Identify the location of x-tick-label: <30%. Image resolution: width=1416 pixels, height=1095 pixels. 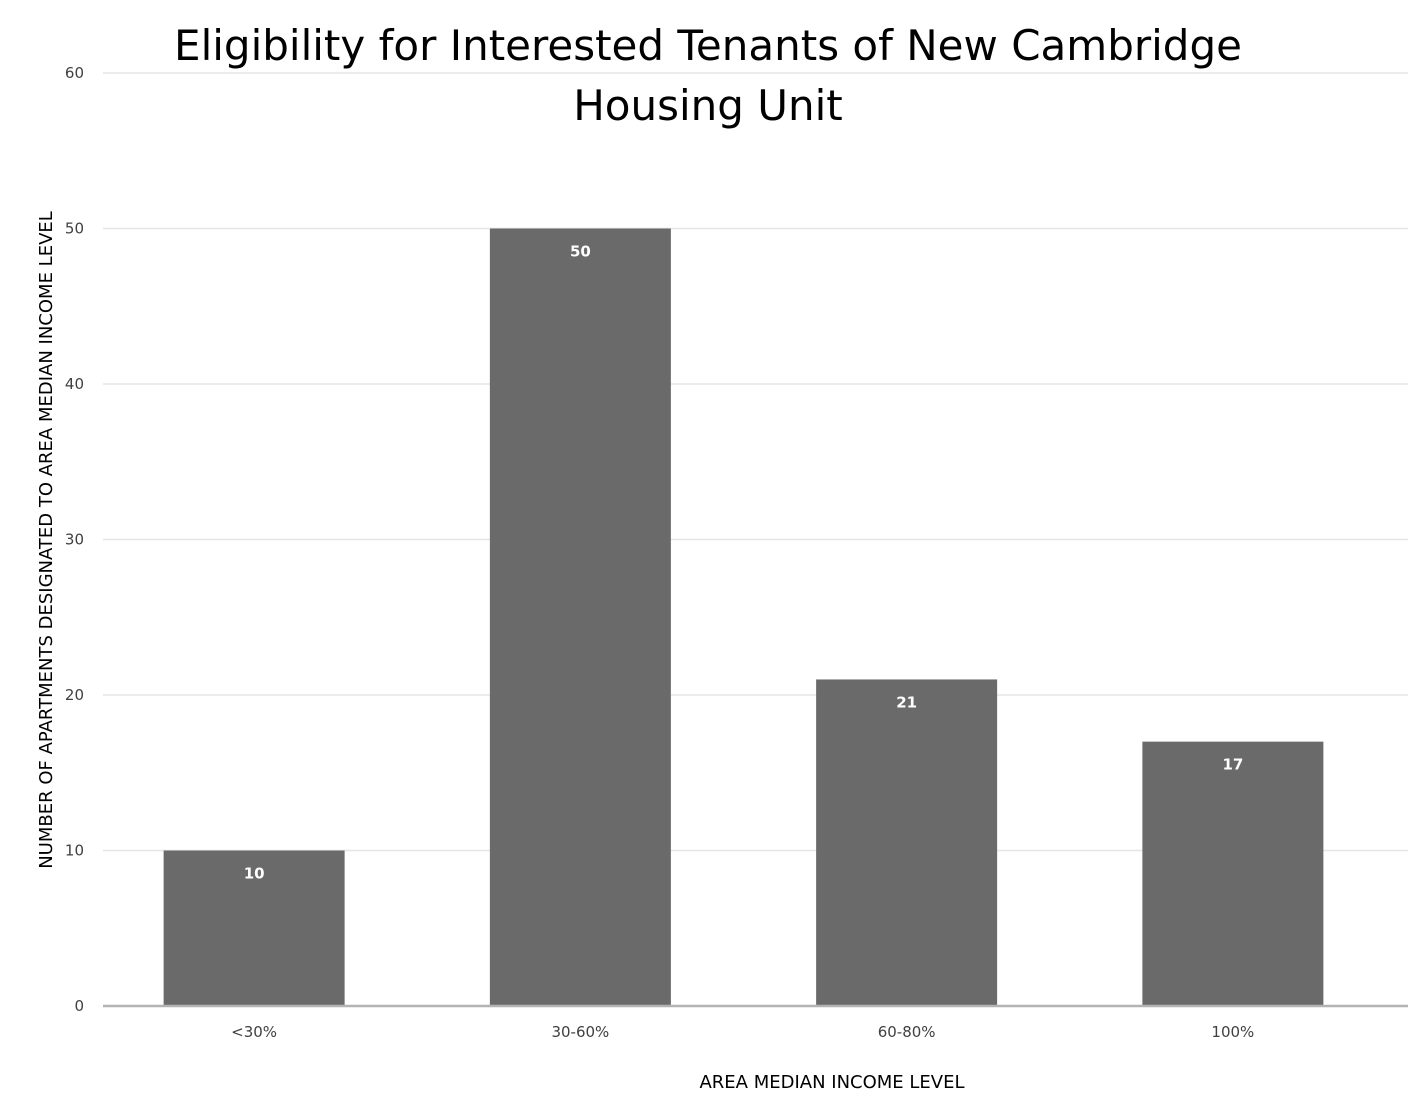
(254, 1032).